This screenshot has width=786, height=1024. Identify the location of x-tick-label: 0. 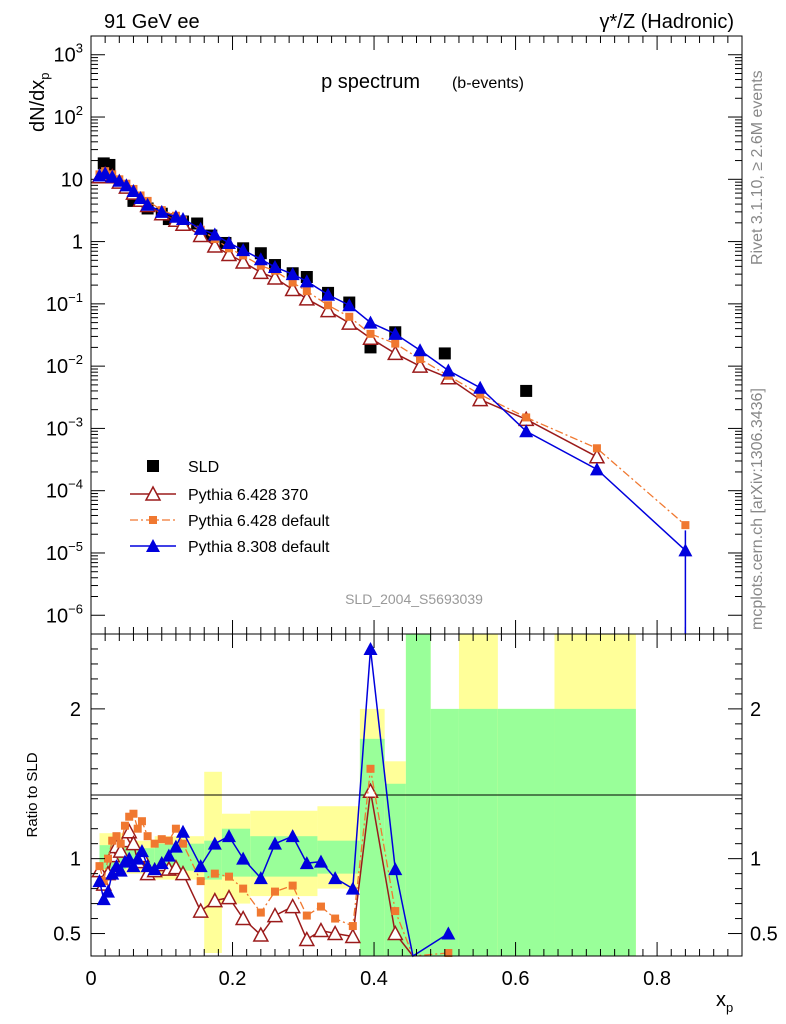
(90, 979).